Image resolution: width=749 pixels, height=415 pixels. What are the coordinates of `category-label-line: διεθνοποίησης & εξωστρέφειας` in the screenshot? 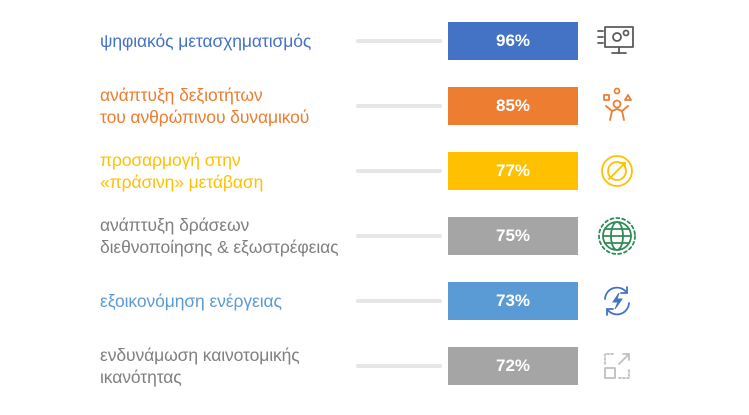 It's located at (219, 247).